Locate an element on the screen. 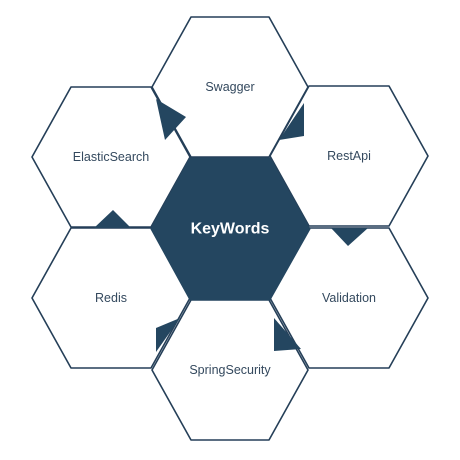  hex-restapi-shape is located at coordinates (349, 156).